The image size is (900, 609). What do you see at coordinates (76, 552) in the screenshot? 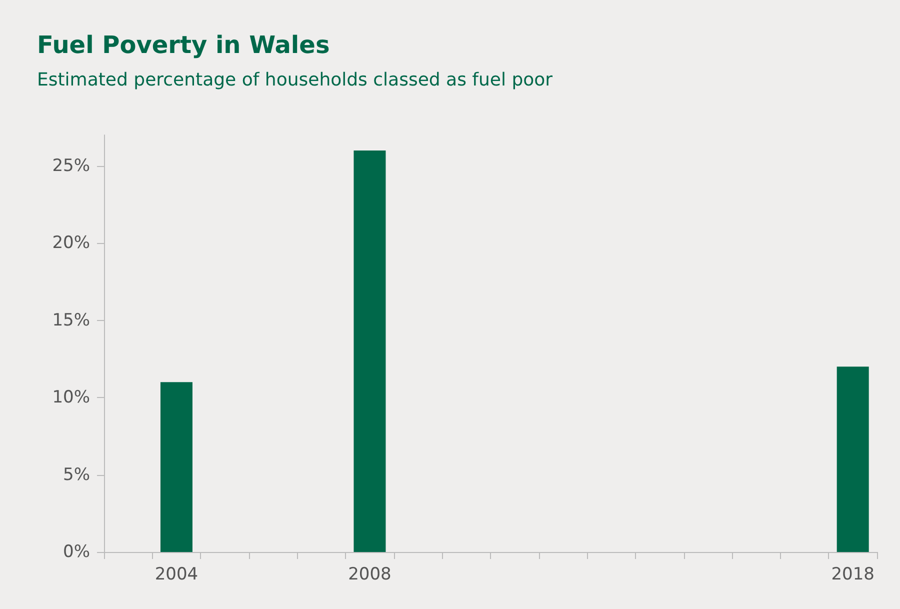
I see `y-tick-label: 0%` at bounding box center [76, 552].